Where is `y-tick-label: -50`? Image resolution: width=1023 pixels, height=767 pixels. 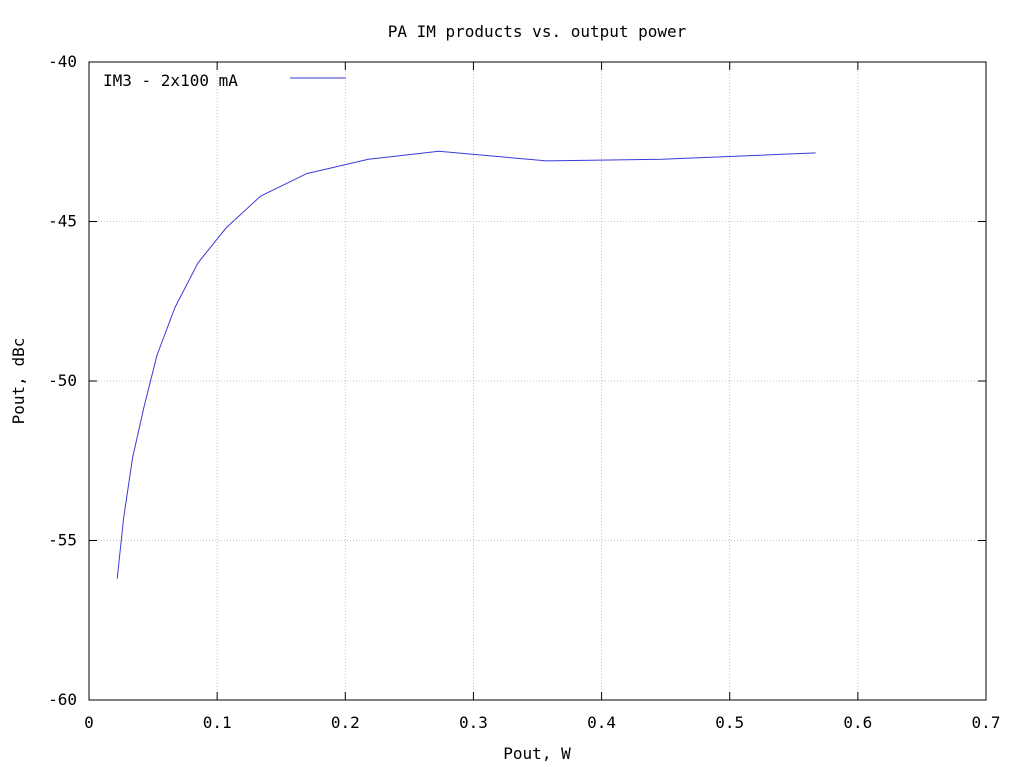
y-tick-label: -50 is located at coordinates (62, 380).